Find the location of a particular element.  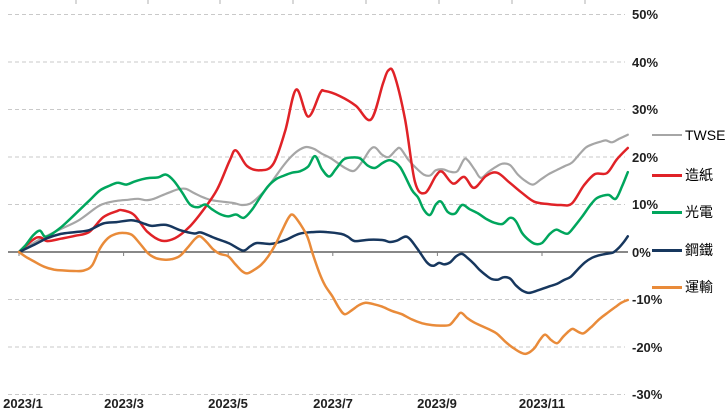

y-axis-label: 0% is located at coordinates (641, 252).